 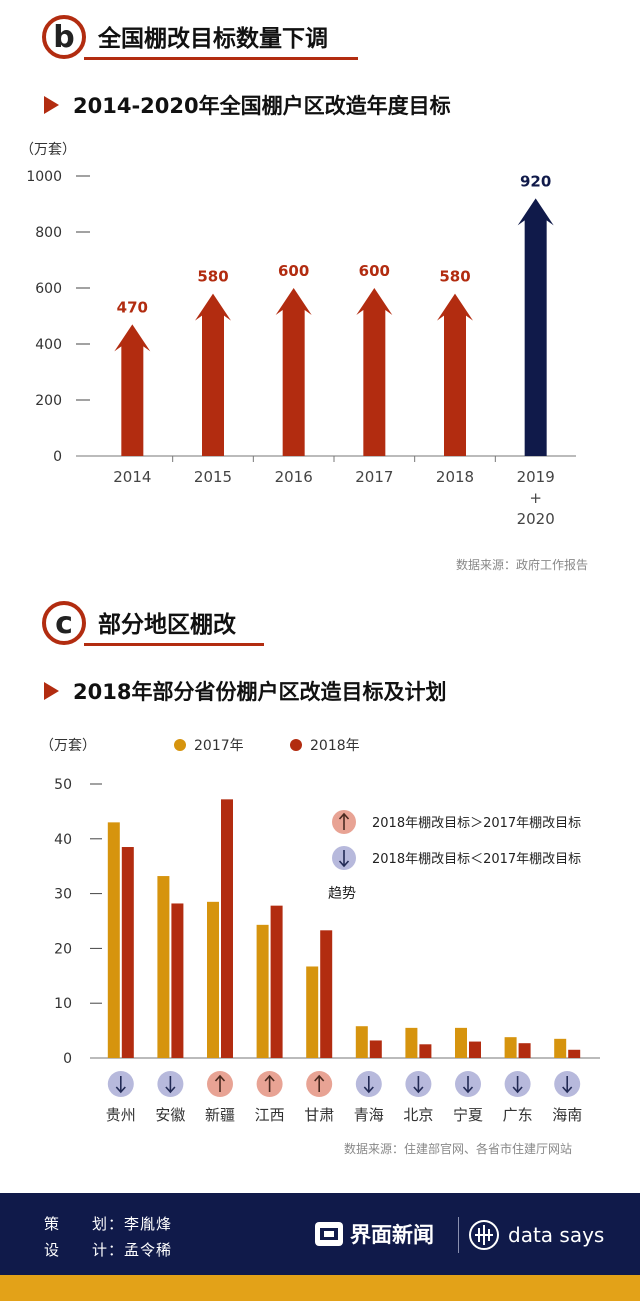 I want to click on brand-cn-text: 界面新闻, so click(x=392, y=1235).